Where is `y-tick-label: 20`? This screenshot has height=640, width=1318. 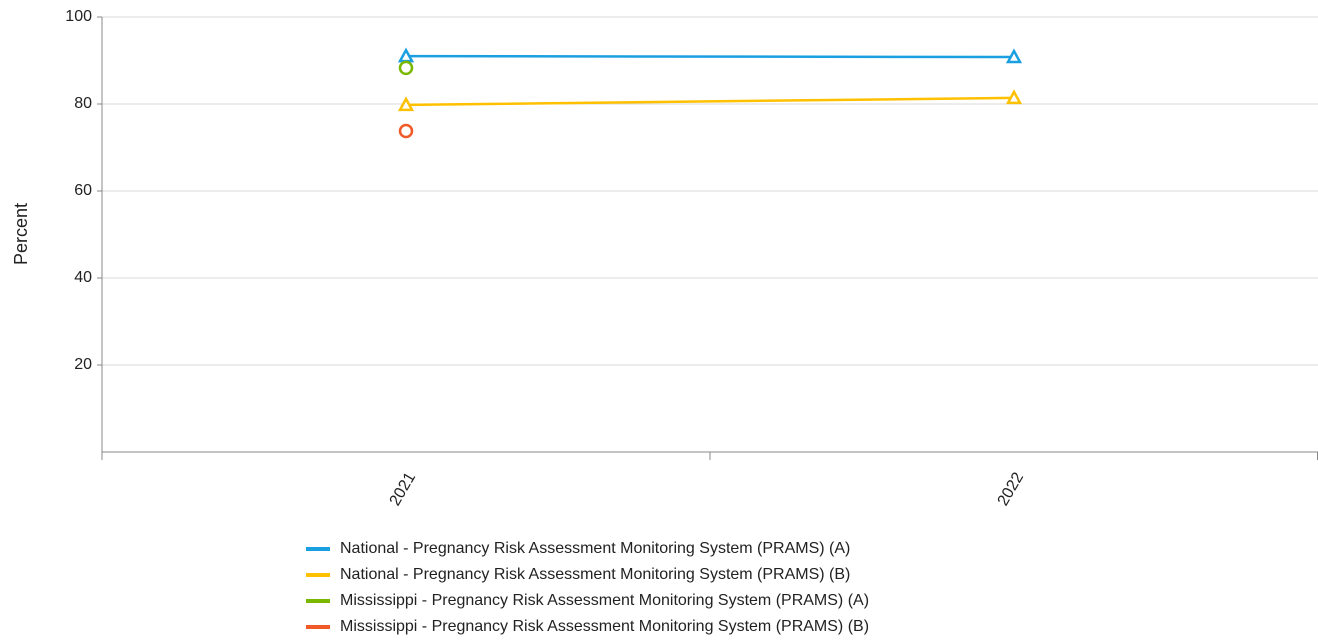
y-tick-label: 20 is located at coordinates (83, 364).